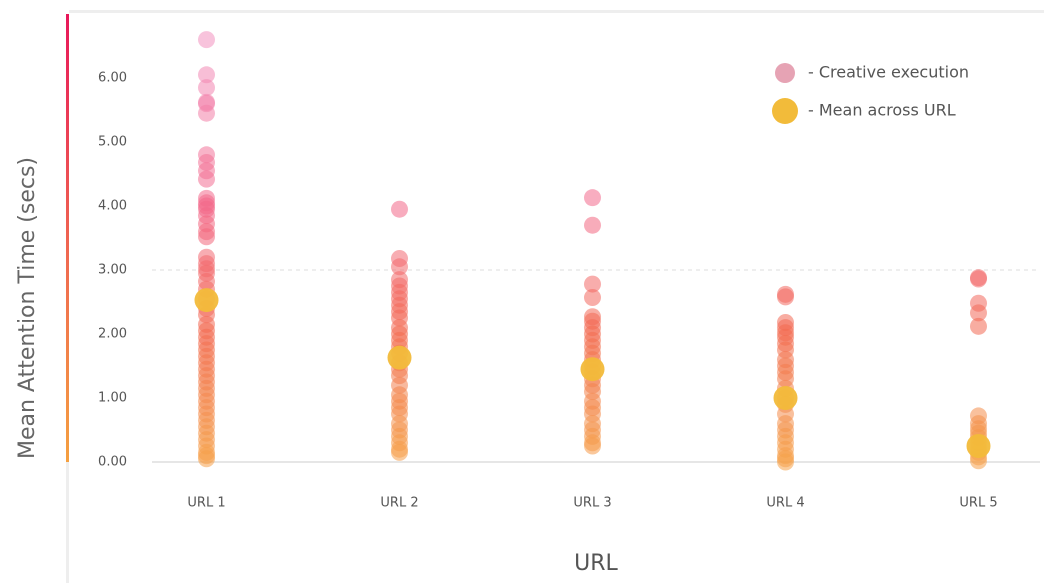 The width and height of the screenshot is (1044, 583). What do you see at coordinates (112, 334) in the screenshot?
I see `y-tick-label: 2.00` at bounding box center [112, 334].